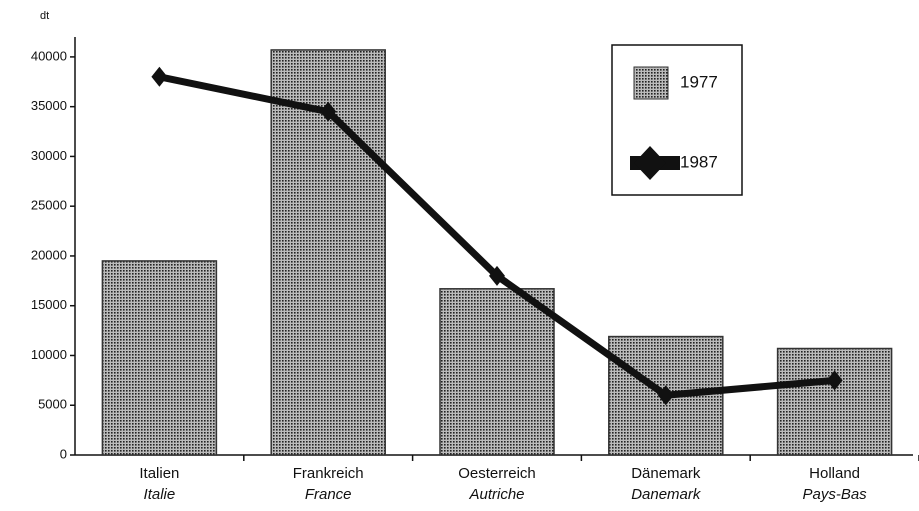 The width and height of the screenshot is (919, 511). I want to click on y-tick-label: 40000, so click(49, 55).